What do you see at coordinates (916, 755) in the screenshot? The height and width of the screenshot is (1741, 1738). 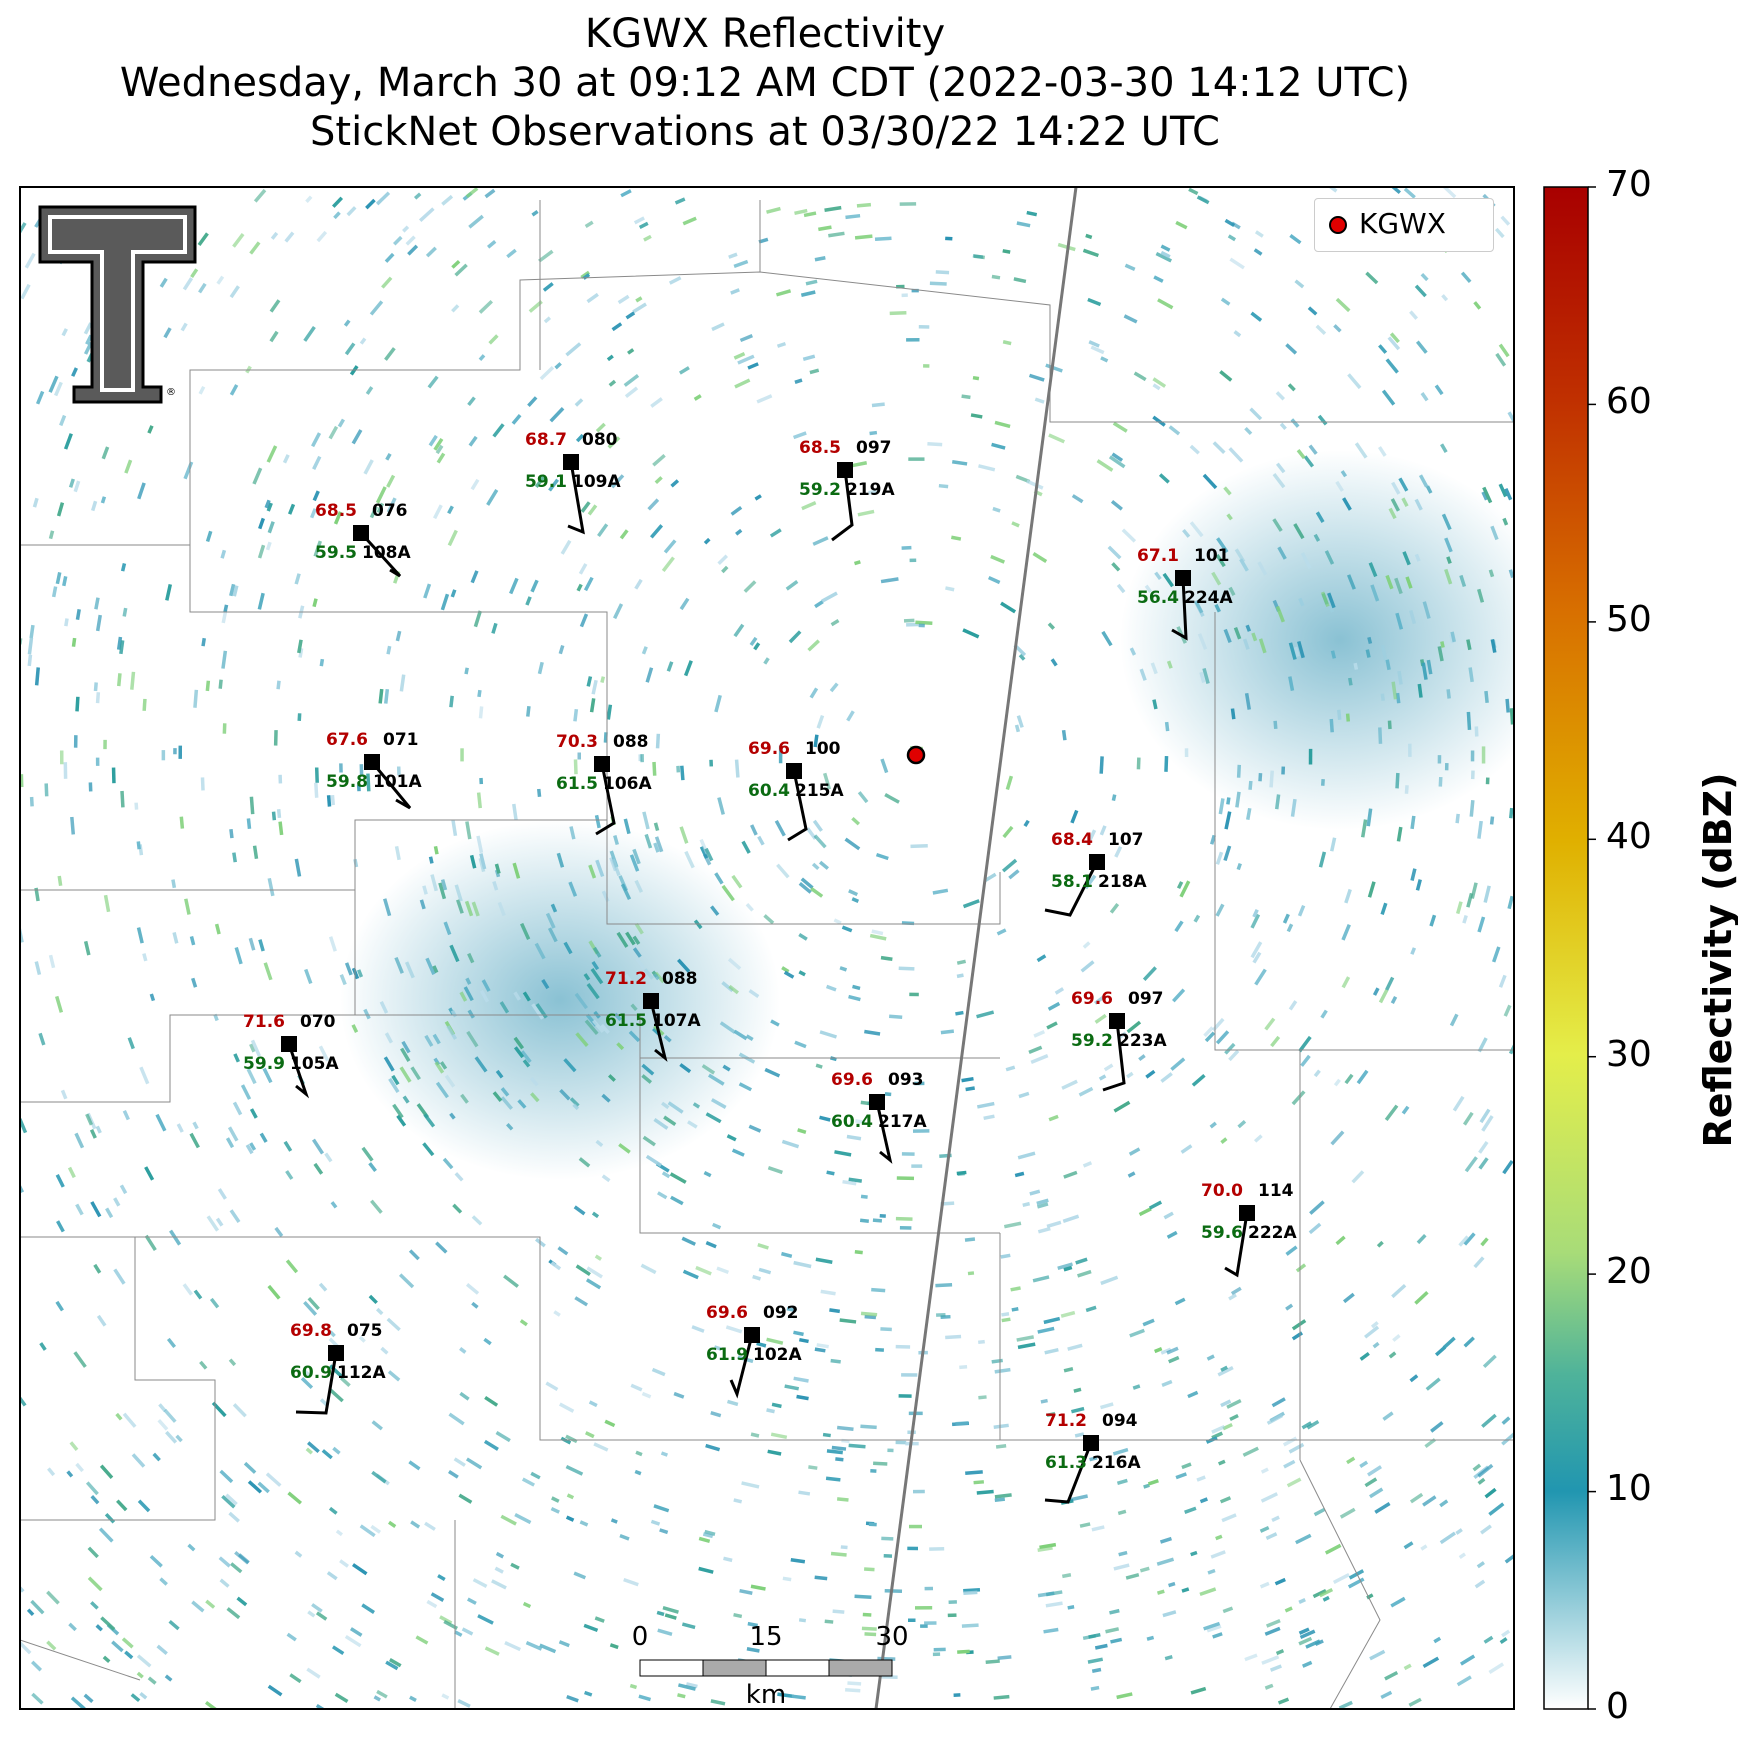 I see `kgwx-radar-site` at bounding box center [916, 755].